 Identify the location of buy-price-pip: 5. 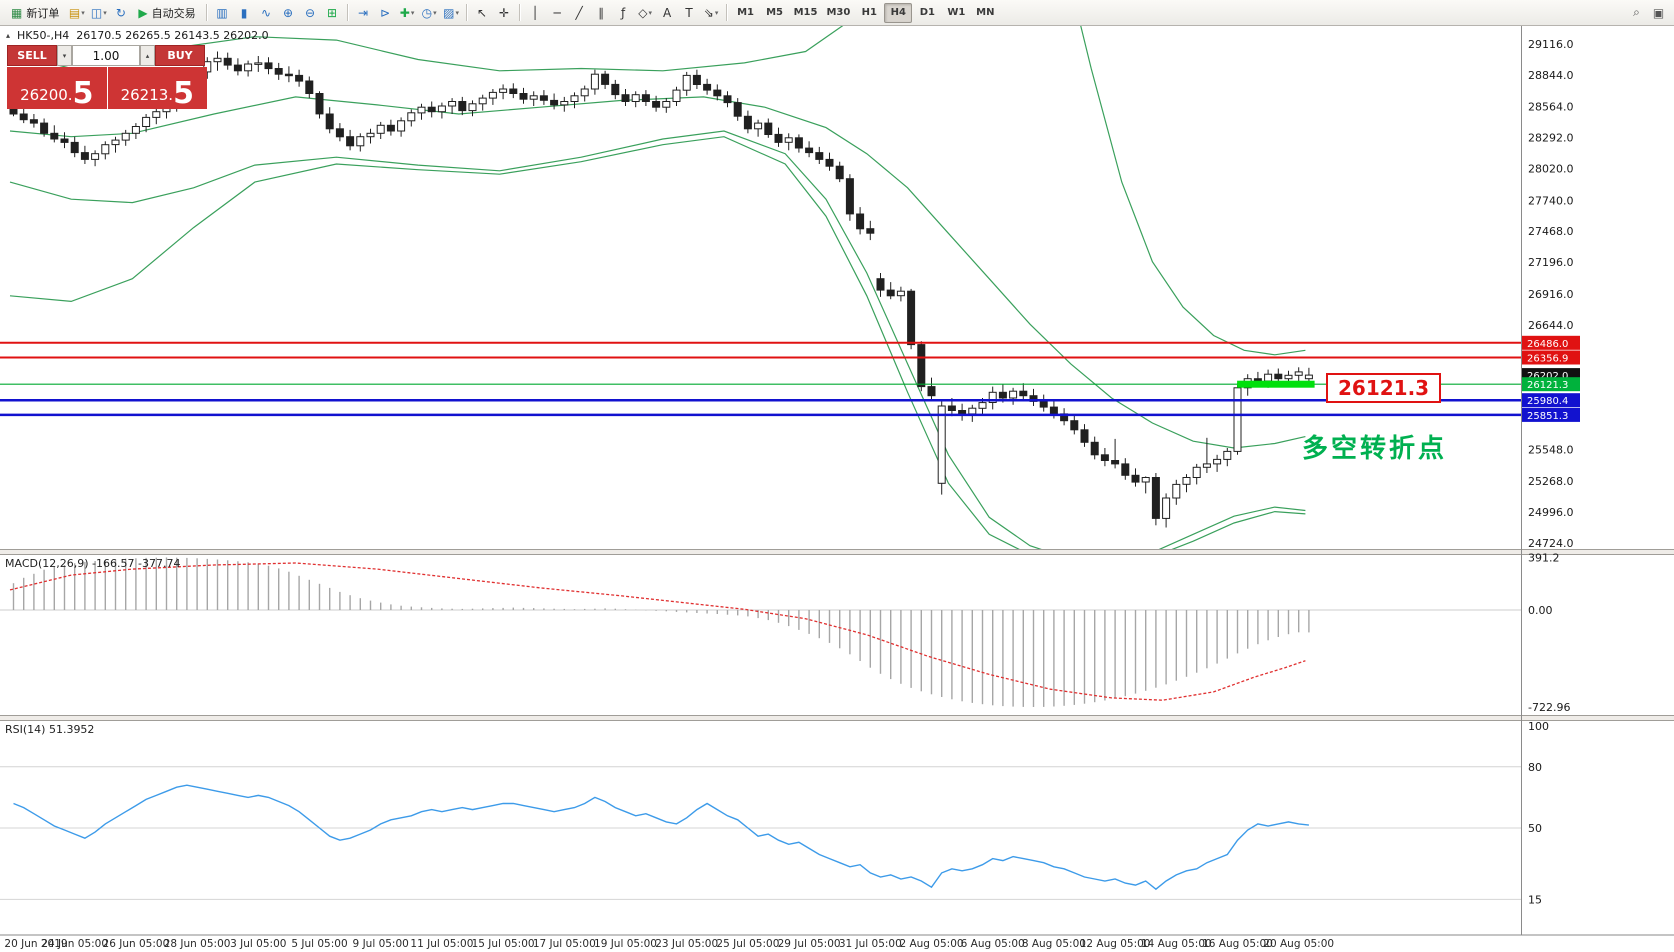
(183, 93).